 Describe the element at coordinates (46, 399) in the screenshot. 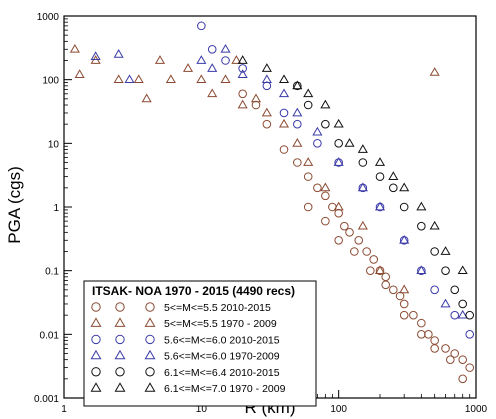

I see `y-tick-label: 0.001` at that location.